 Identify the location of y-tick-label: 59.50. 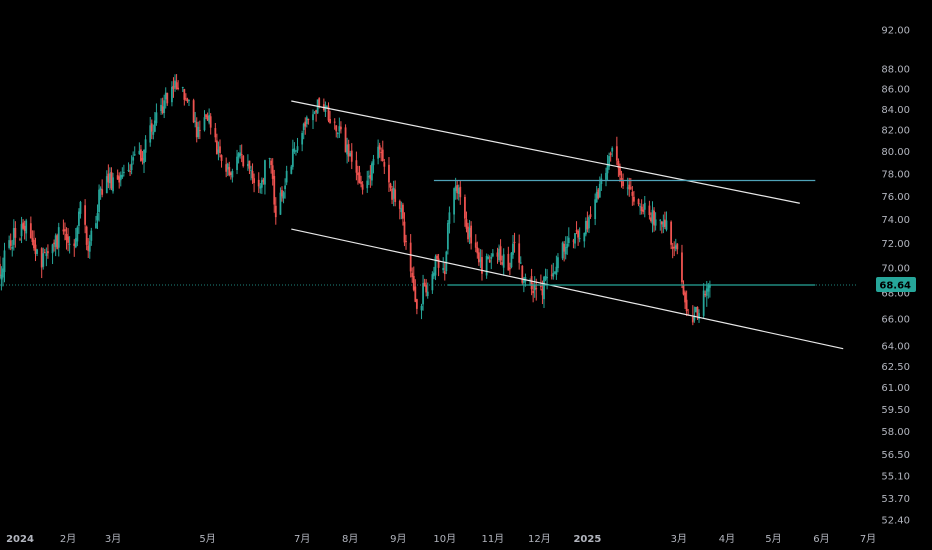
(895, 410).